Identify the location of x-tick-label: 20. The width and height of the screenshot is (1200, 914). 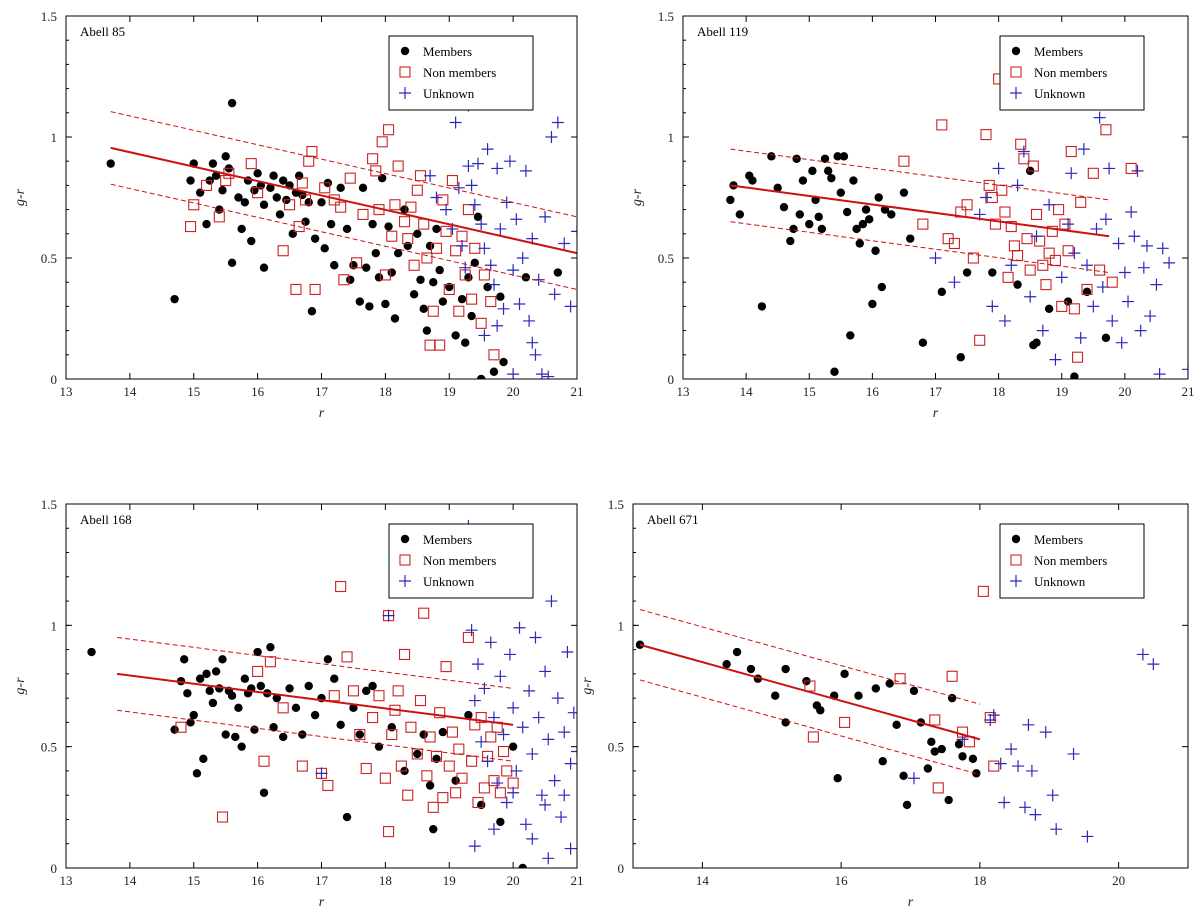
(513, 391).